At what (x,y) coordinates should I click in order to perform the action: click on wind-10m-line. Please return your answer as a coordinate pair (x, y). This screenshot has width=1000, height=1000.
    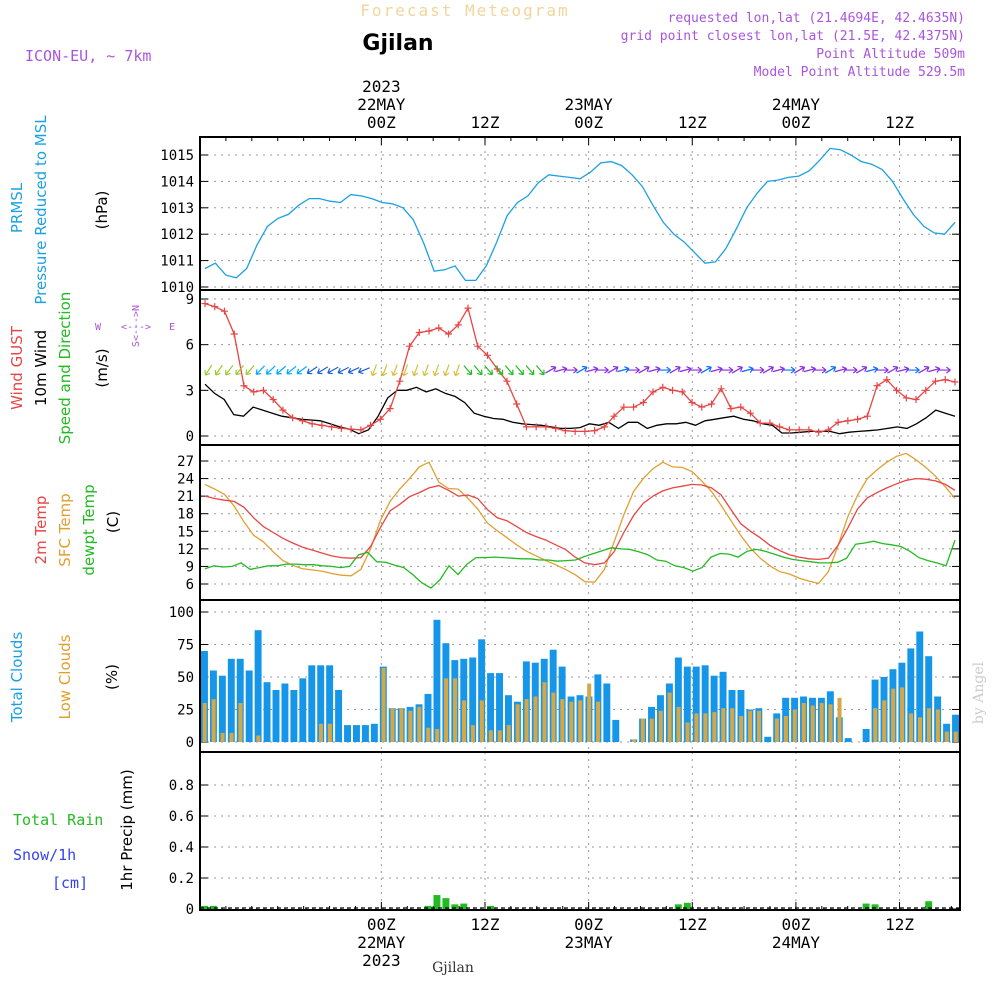
    Looking at the image, I should click on (580, 409).